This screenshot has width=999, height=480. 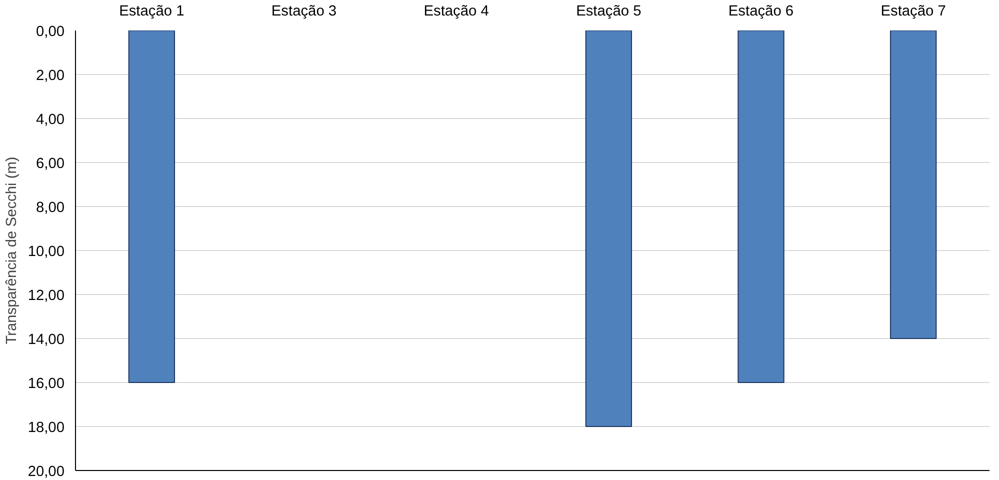 What do you see at coordinates (46, 340) in the screenshot?
I see `y-tick-label: 14,00` at bounding box center [46, 340].